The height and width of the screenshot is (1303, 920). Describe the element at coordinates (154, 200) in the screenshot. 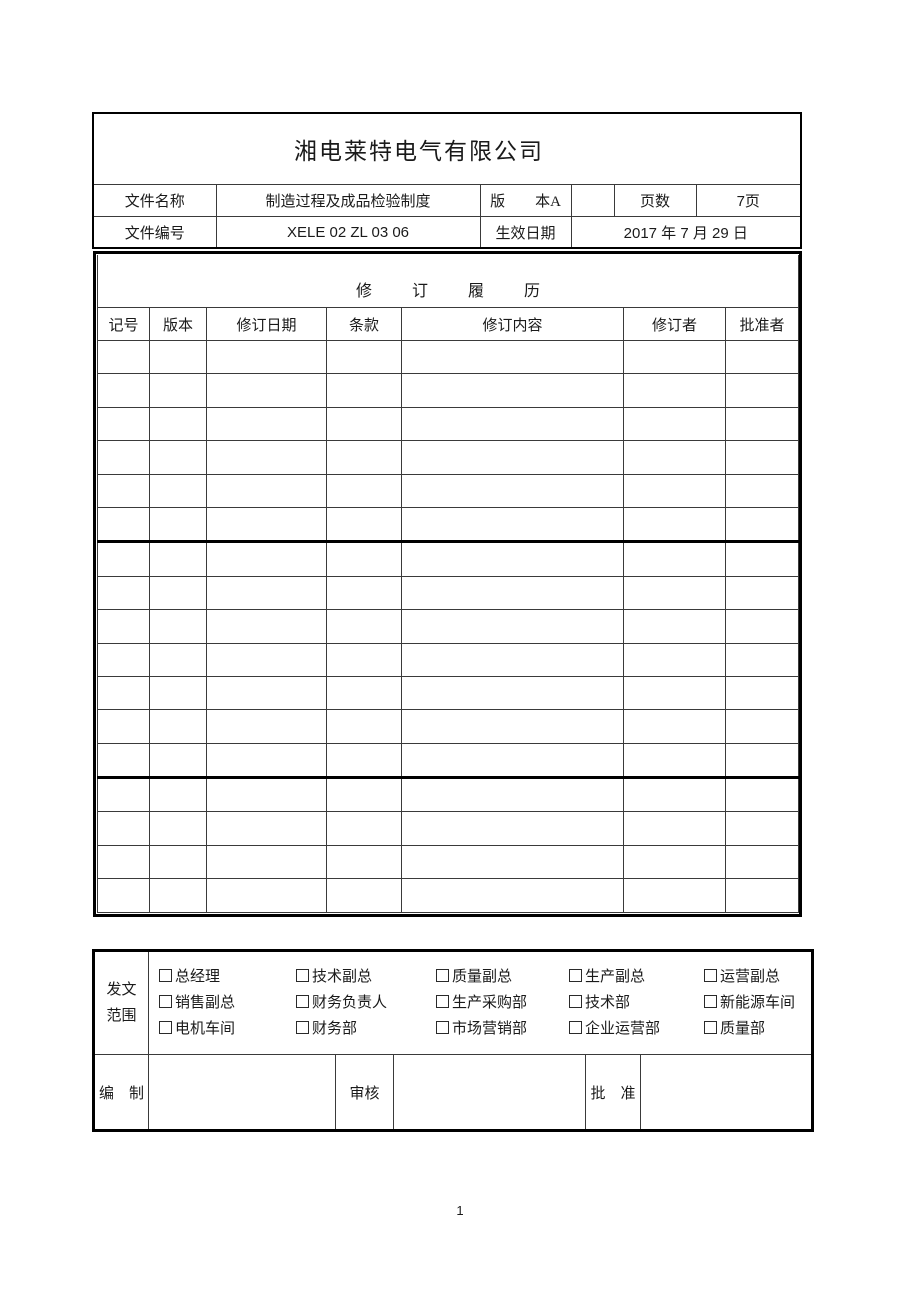

I see `doc-name-label: 文件名称` at that location.